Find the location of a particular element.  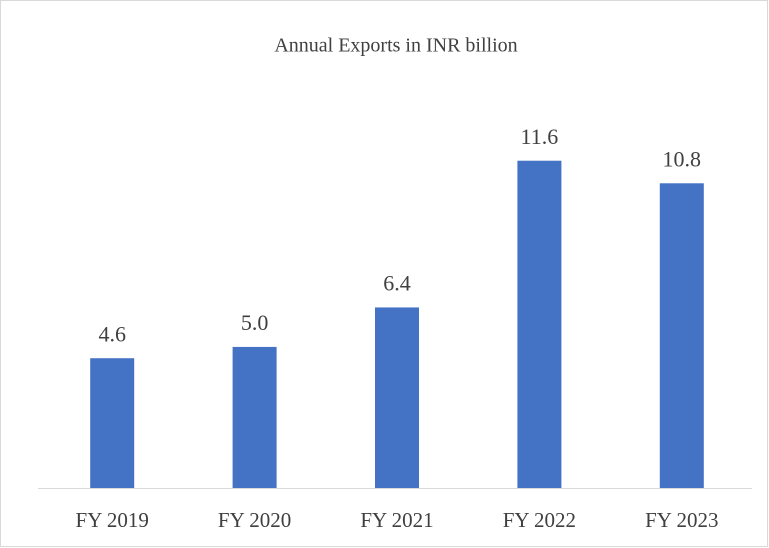

data-label: 4.6 is located at coordinates (112, 333).